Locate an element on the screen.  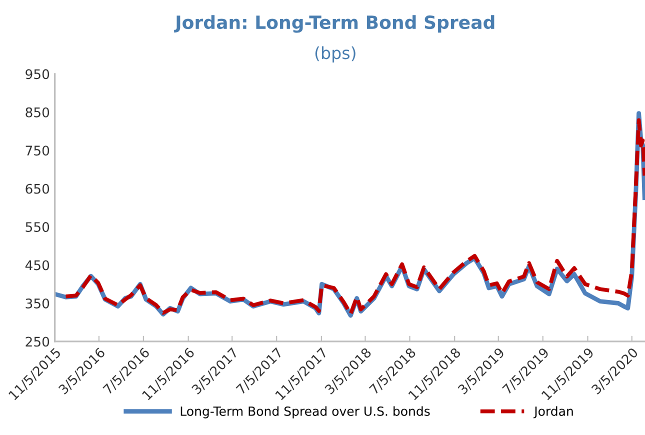
y-tick-label: 350 is located at coordinates (38, 303).